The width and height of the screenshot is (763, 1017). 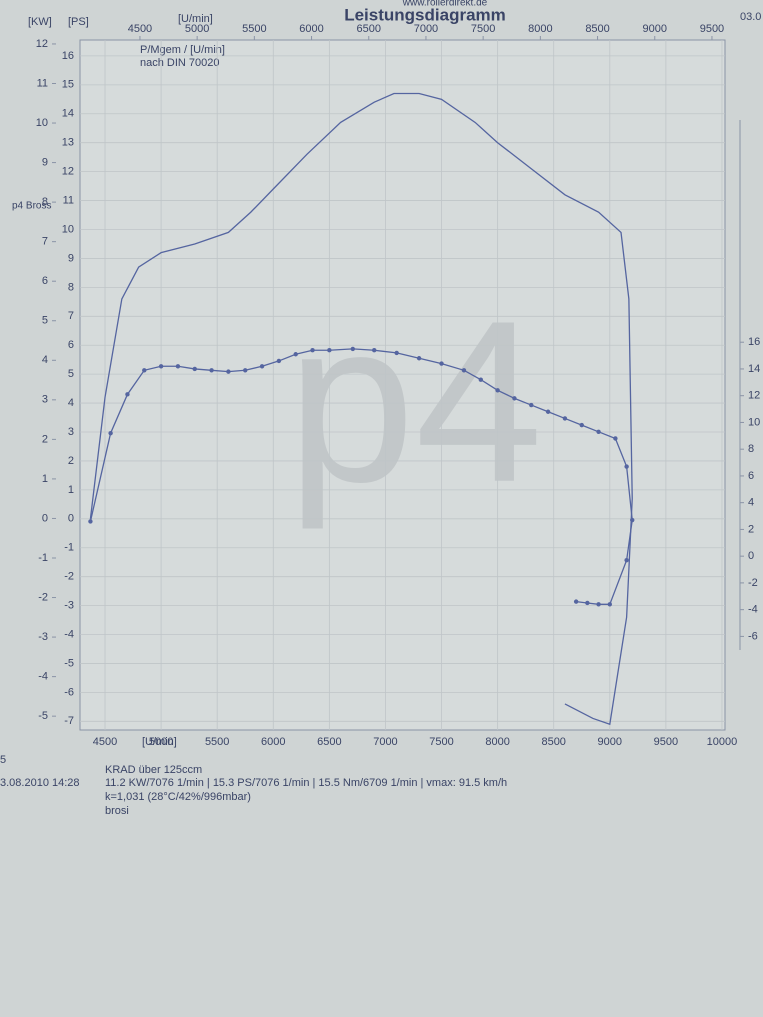 What do you see at coordinates (68, 56) in the screenshot?
I see `y-tick-label: 16` at bounding box center [68, 56].